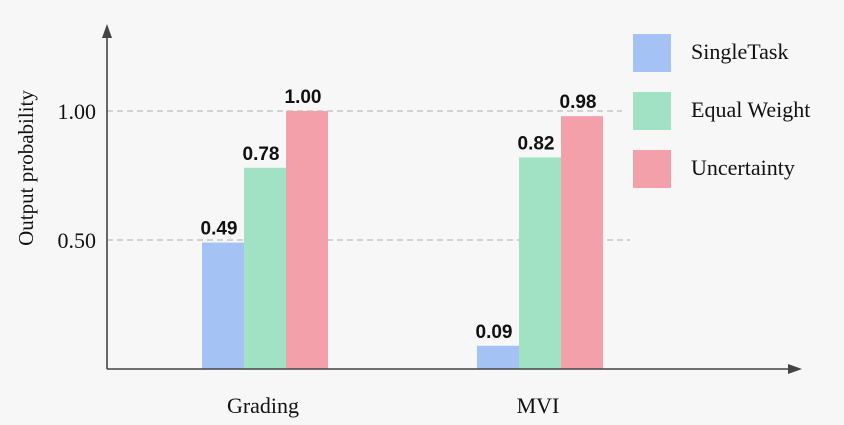 This screenshot has height=425, width=844. Describe the element at coordinates (261, 154) in the screenshot. I see `data-label: 0.78` at that location.